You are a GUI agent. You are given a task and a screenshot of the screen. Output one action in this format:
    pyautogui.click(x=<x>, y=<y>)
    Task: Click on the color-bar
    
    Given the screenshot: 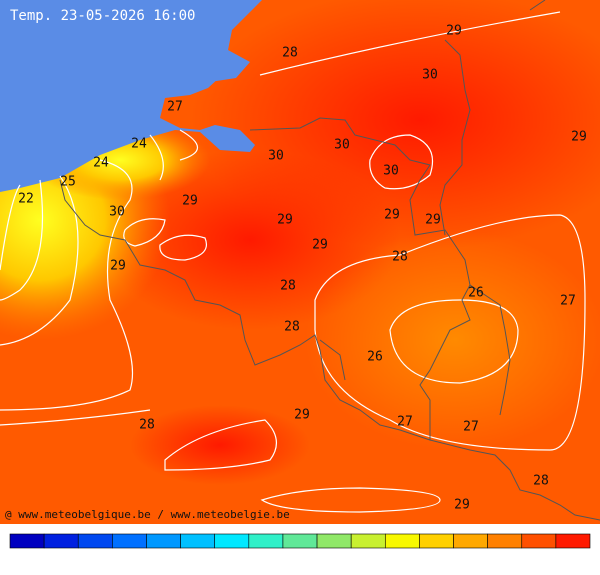 What is the action you would take?
    pyautogui.click(x=300, y=541)
    